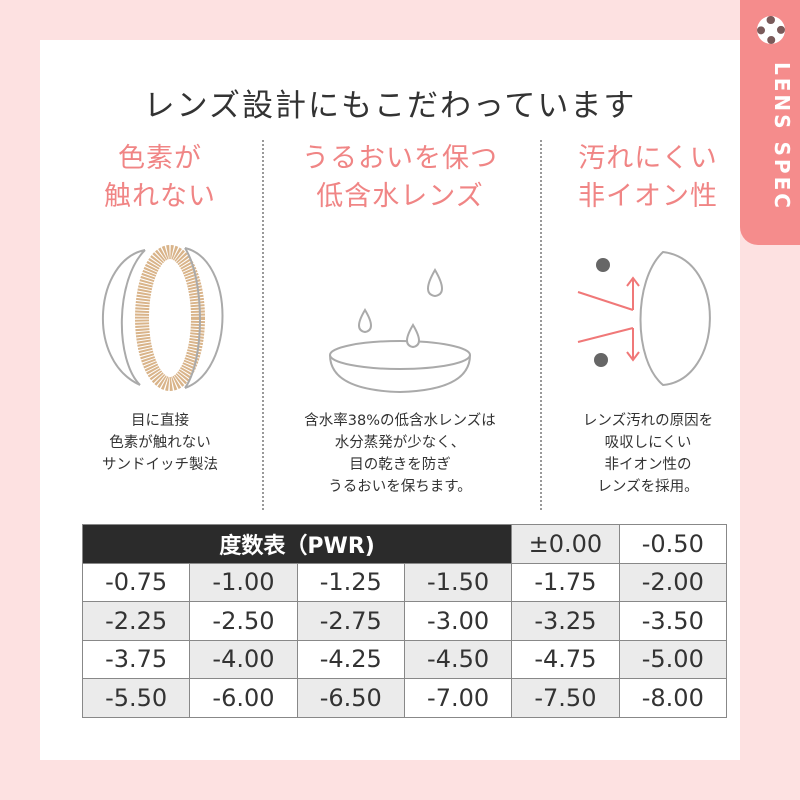 This screenshot has height=800, width=800. I want to click on power-cell: -1.00, so click(243, 582).